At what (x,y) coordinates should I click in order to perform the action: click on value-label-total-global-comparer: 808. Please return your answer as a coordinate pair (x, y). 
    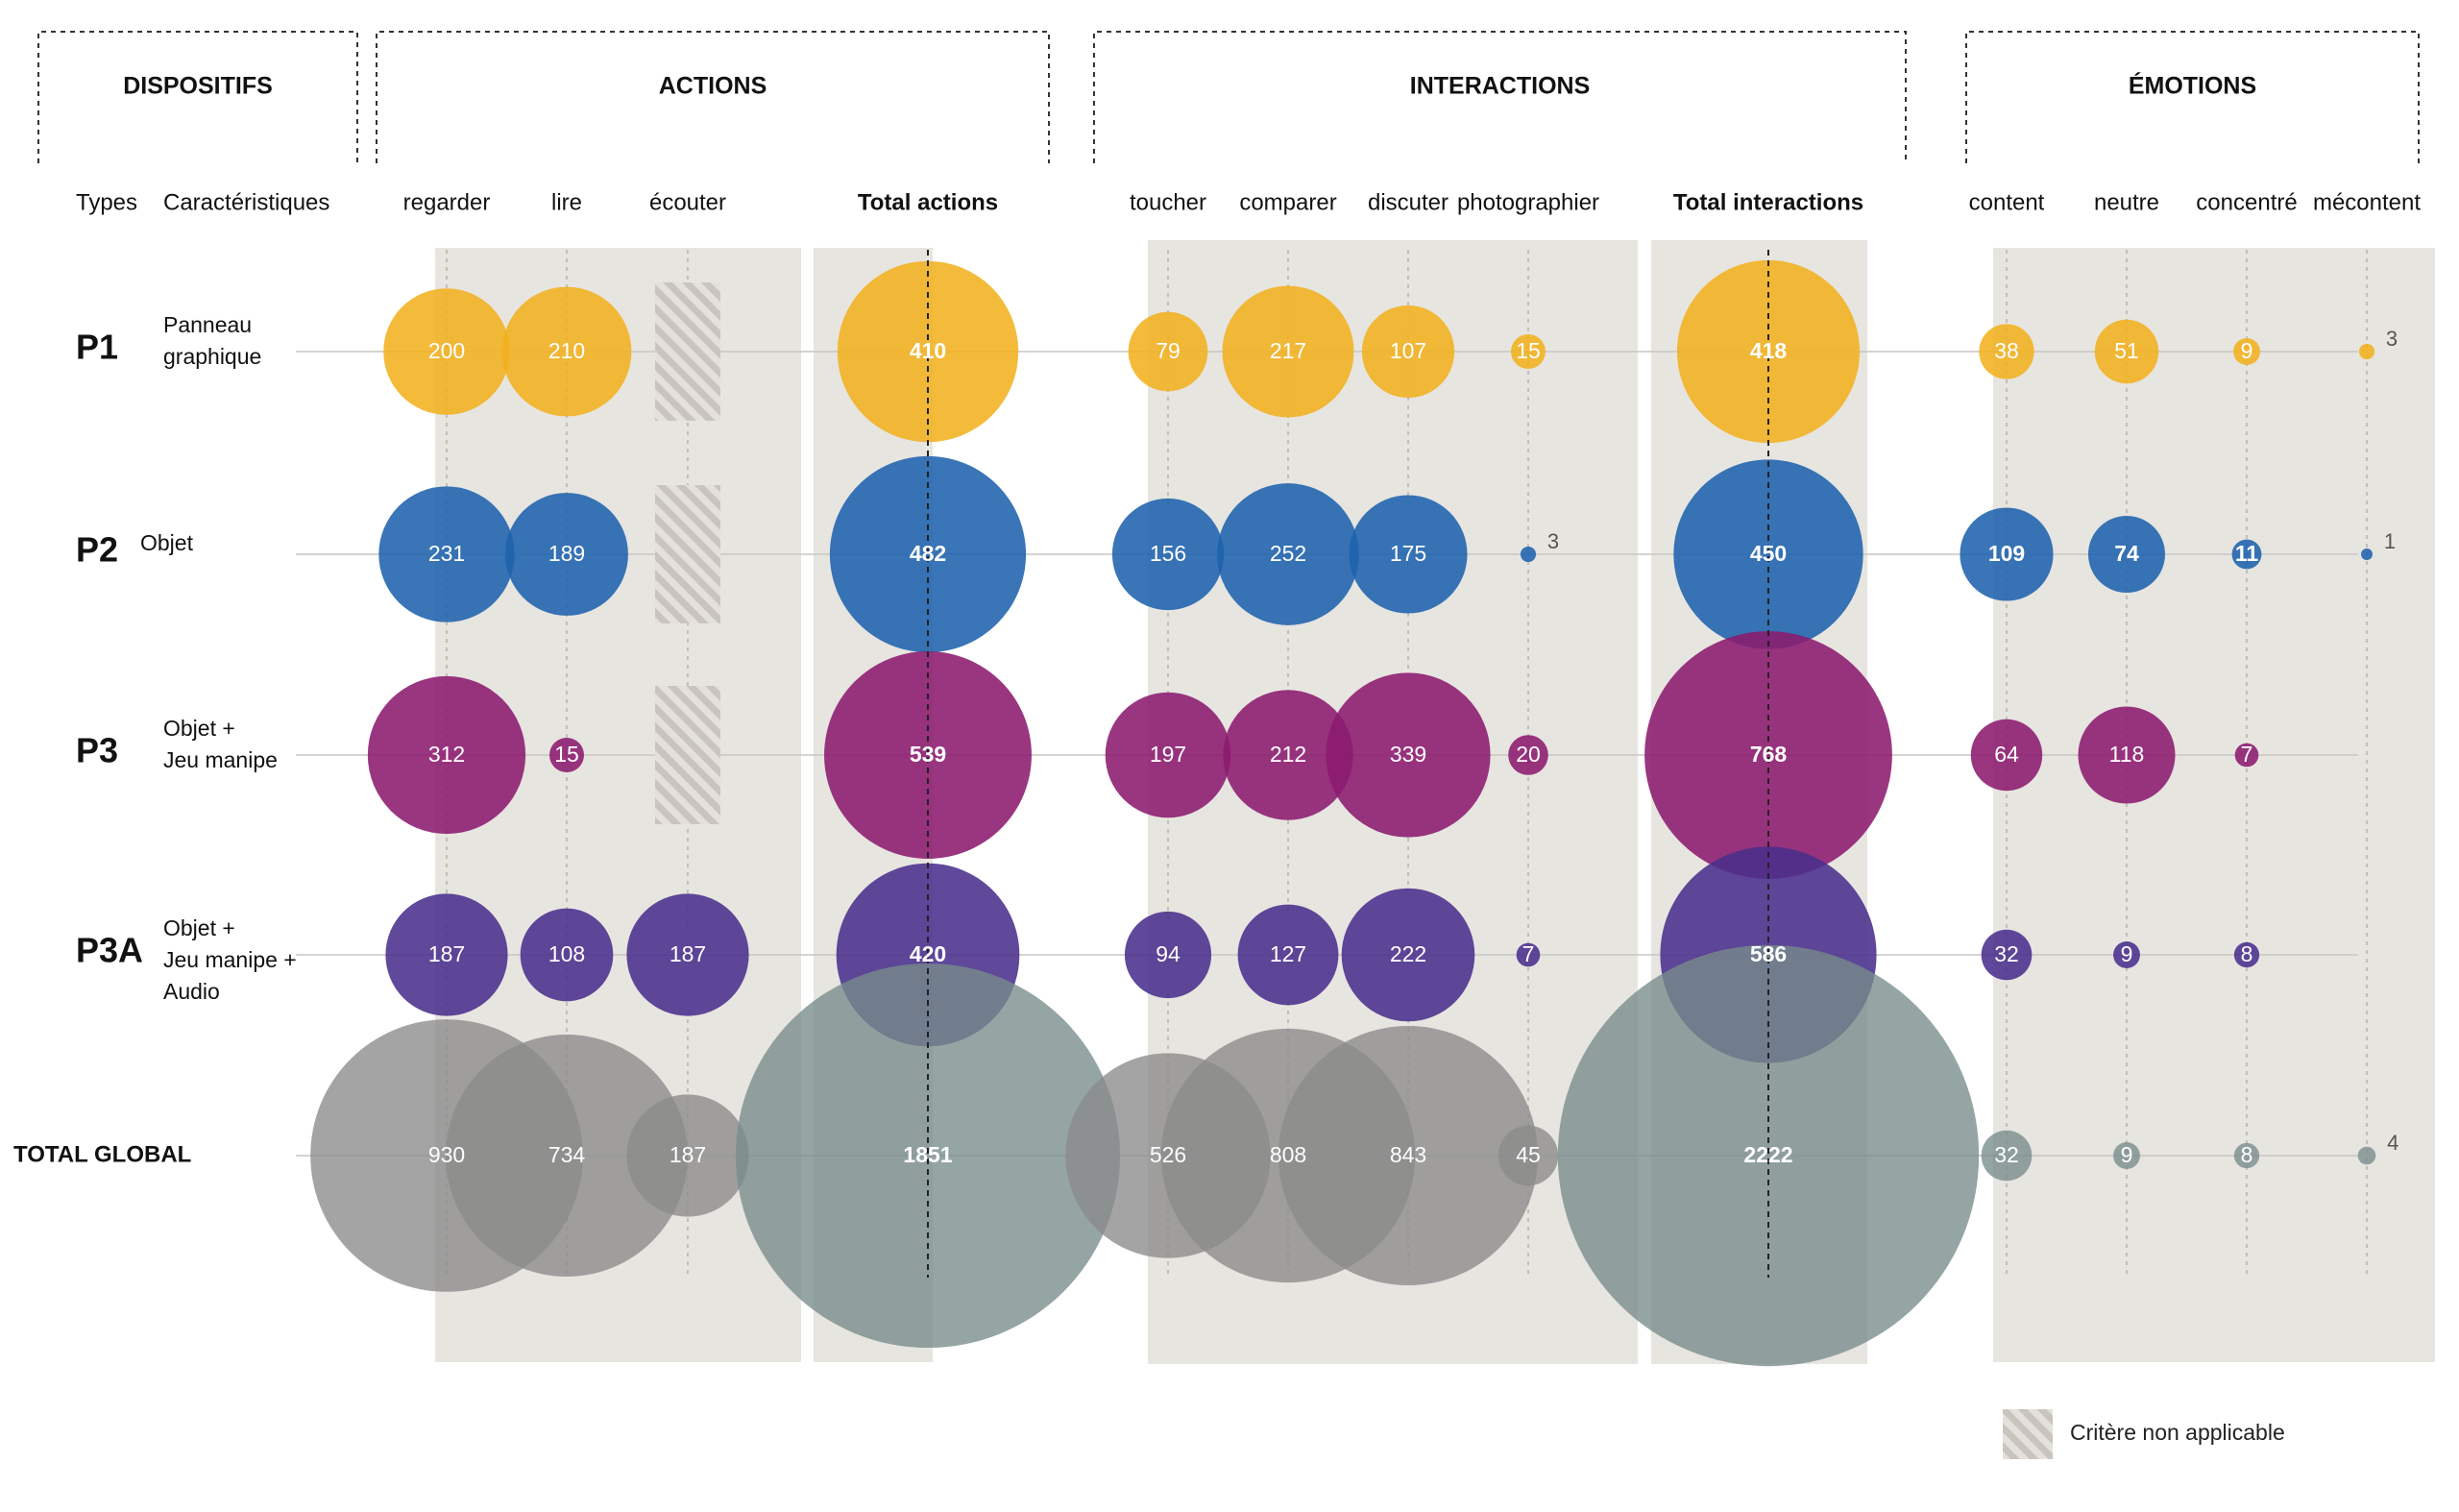
    Looking at the image, I should click on (1288, 1154).